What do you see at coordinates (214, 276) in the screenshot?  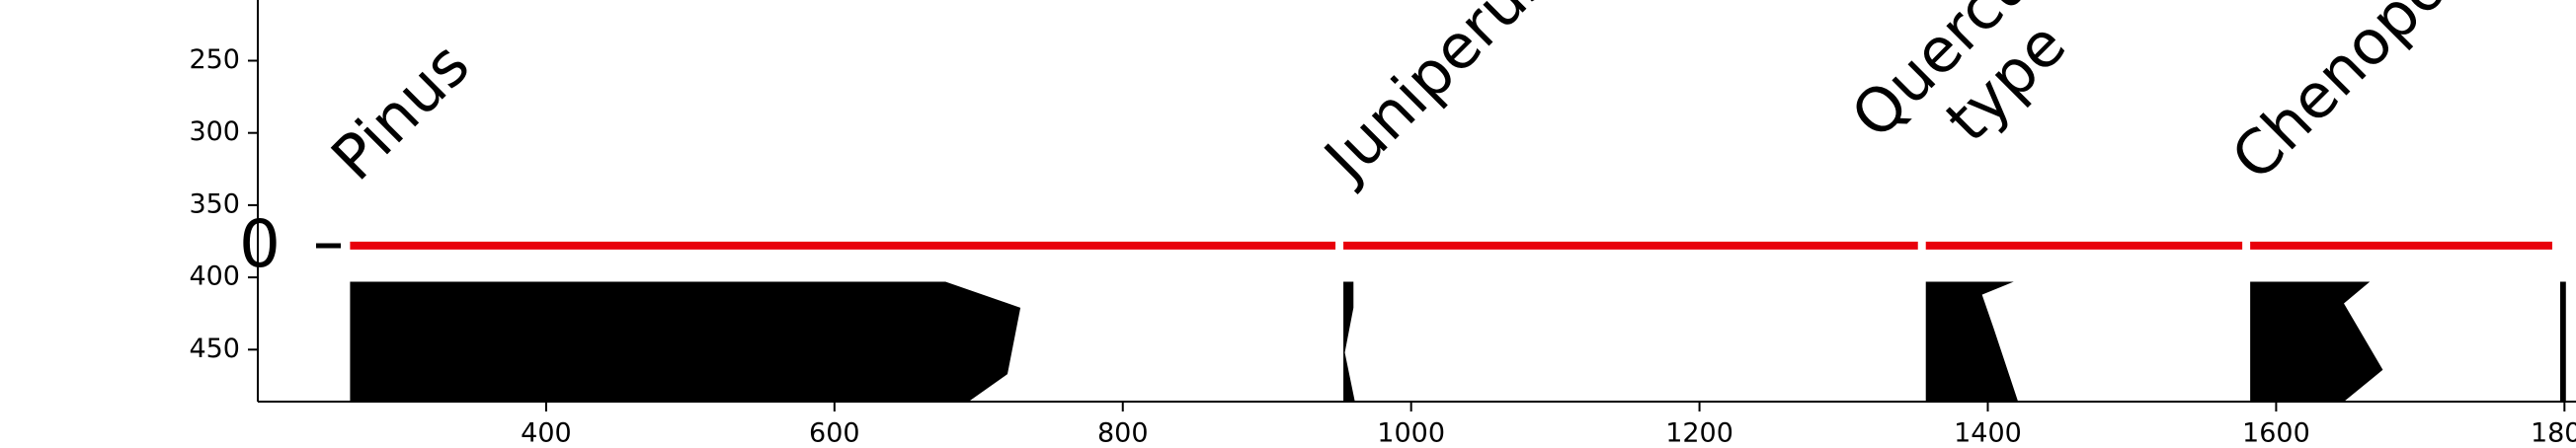 I see `y-tick-label: 400` at bounding box center [214, 276].